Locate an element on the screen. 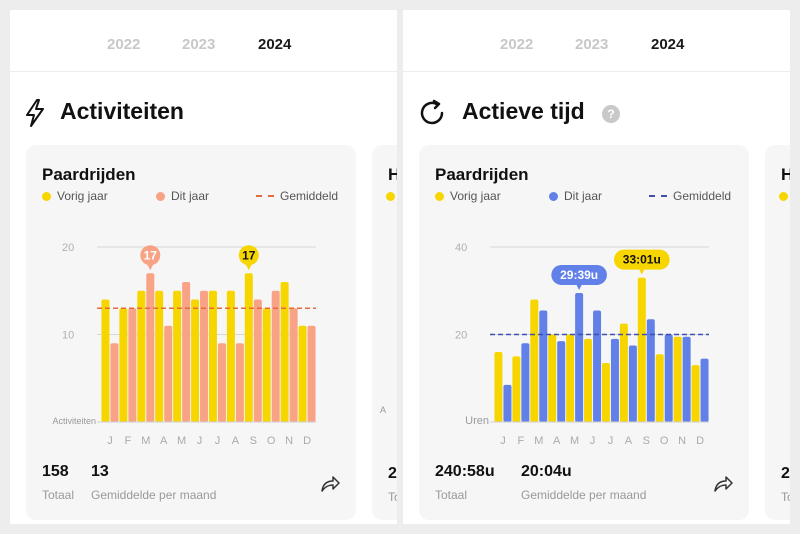 Image resolution: width=800 pixels, height=534 pixels. y-tick-label: 40 is located at coordinates (461, 248).